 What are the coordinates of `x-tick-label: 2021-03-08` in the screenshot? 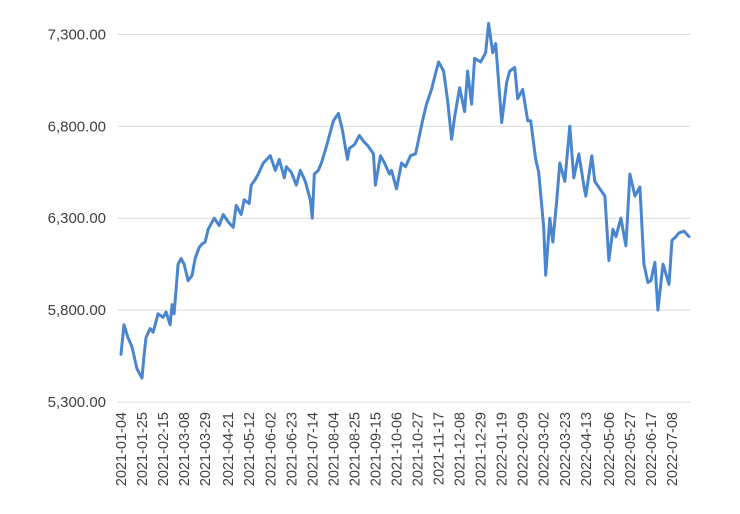 It's located at (185, 449).